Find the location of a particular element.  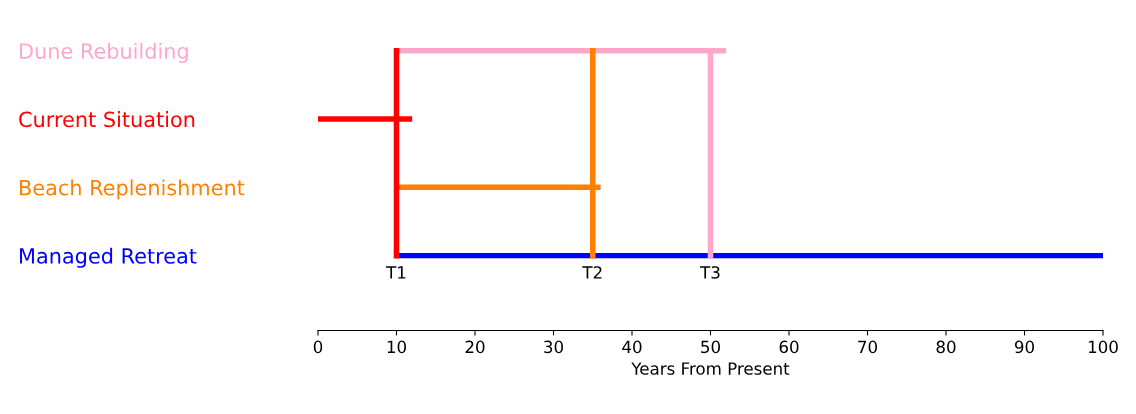

y-tick-label: Dune Rebuilding is located at coordinates (104, 52).